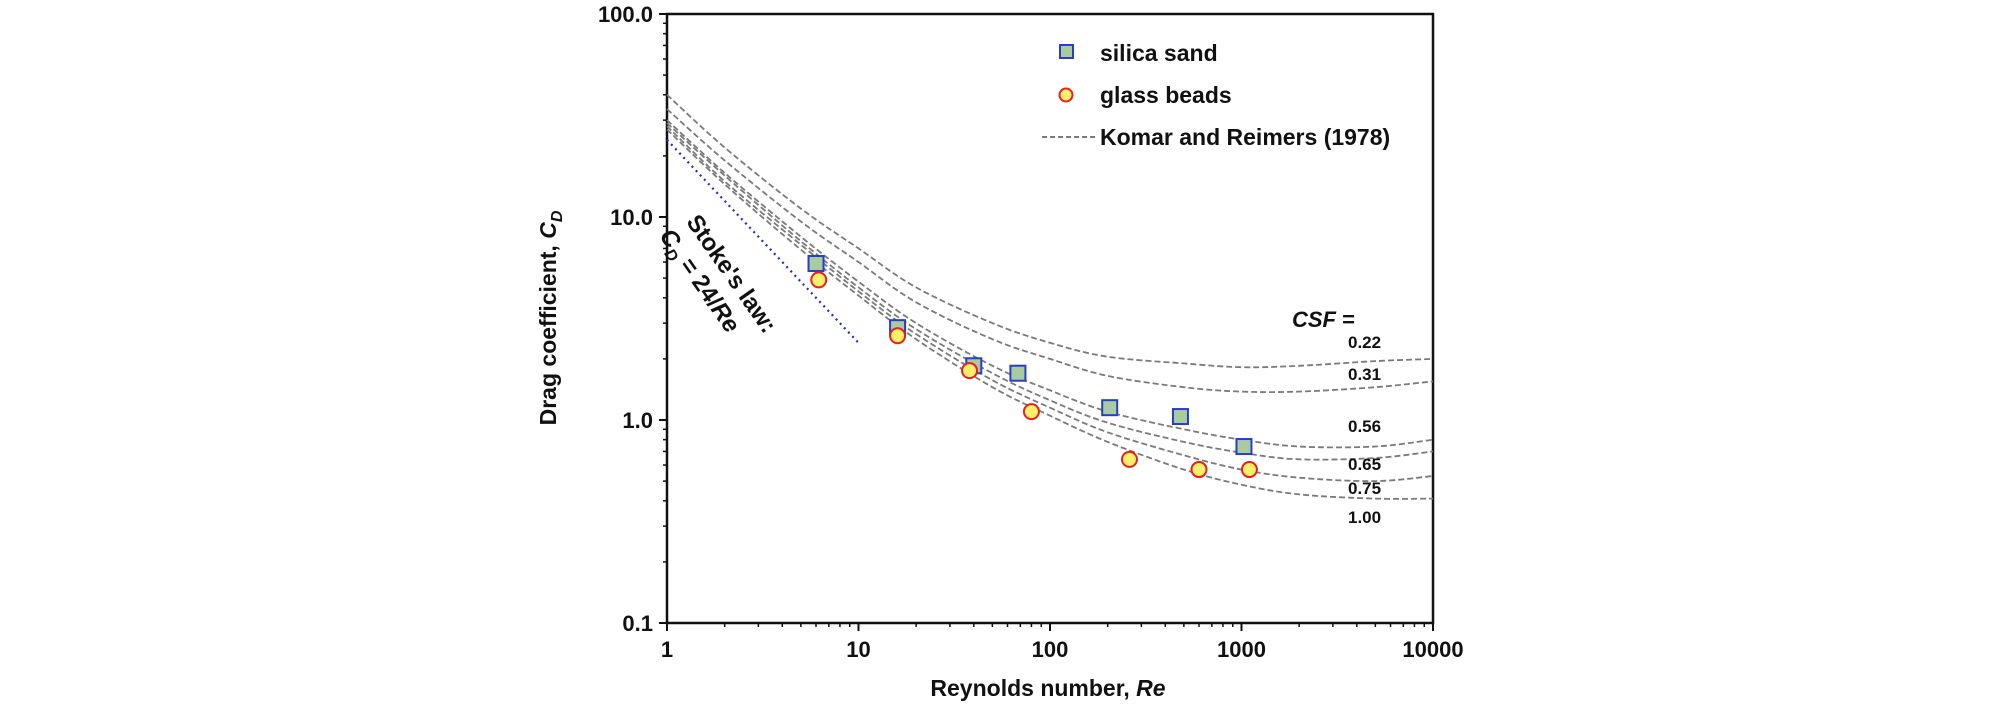  I want to click on legend-komar-reimers: Komar and Reimers (1978), so click(1245, 137).